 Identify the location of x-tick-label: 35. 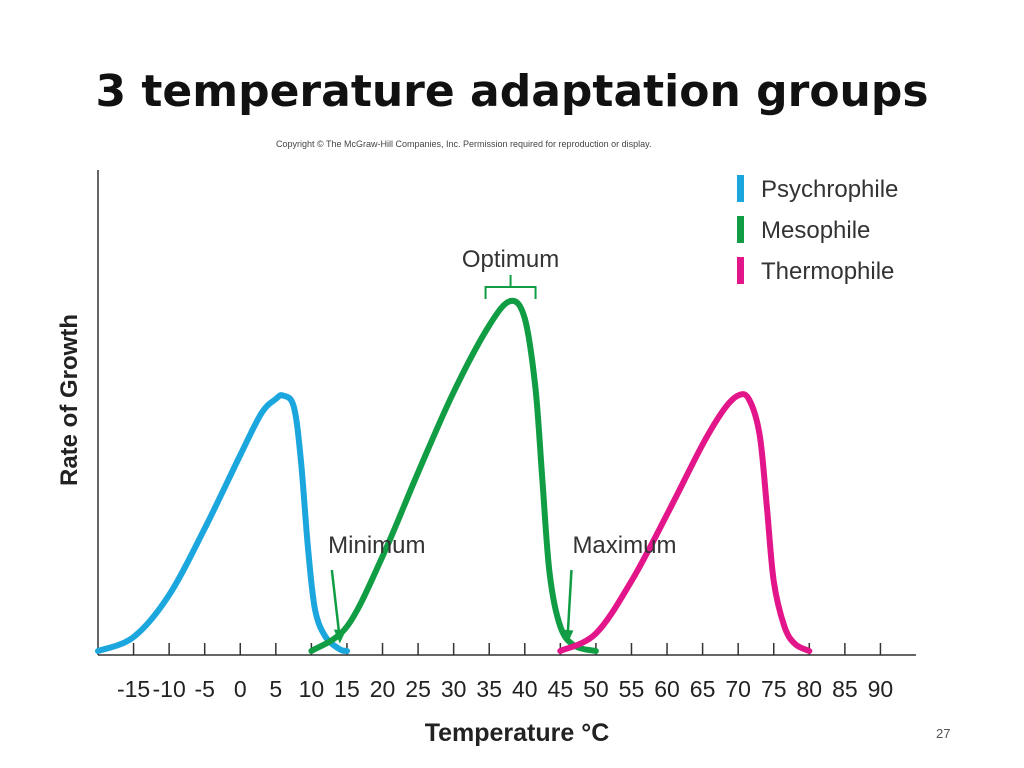
(489, 689).